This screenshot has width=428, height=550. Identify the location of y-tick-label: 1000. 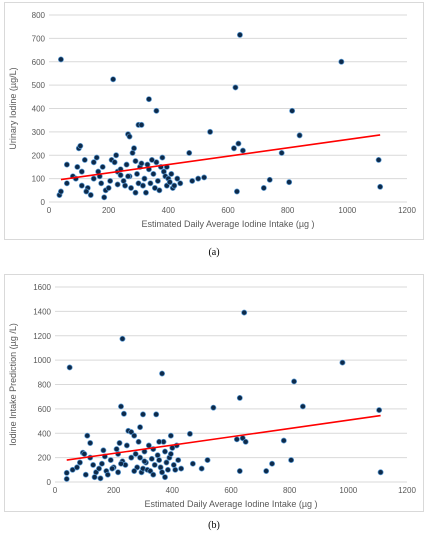
(42, 360).